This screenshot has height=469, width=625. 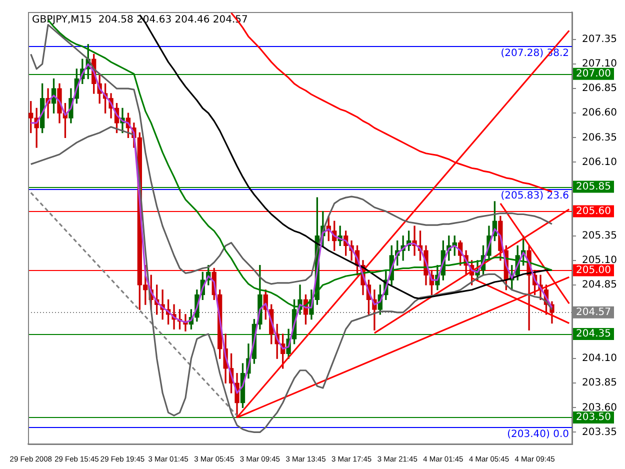 What do you see at coordinates (600, 260) in the screenshot?
I see `y-tick-label: 205.10` at bounding box center [600, 260].